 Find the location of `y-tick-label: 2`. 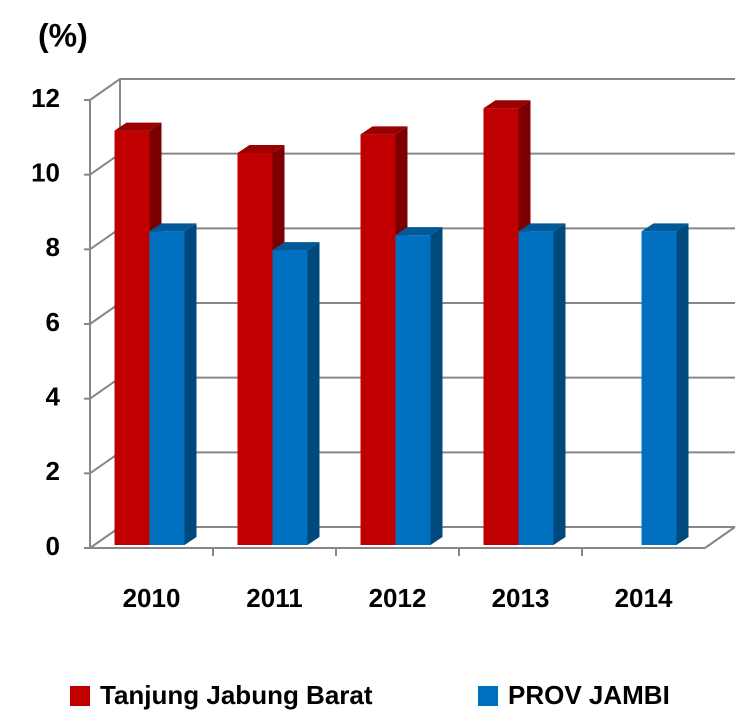

y-tick-label: 2 is located at coordinates (53, 471).